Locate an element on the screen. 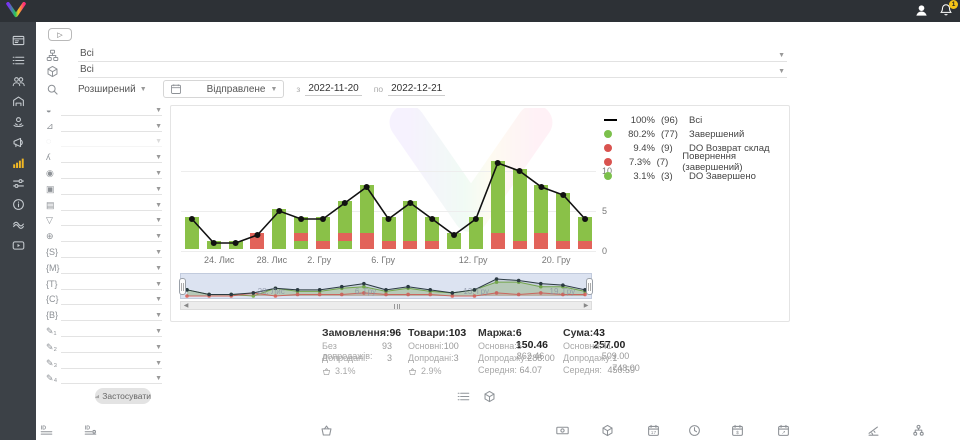 The height and width of the screenshot is (440, 960). time-icon is located at coordinates (695, 431).